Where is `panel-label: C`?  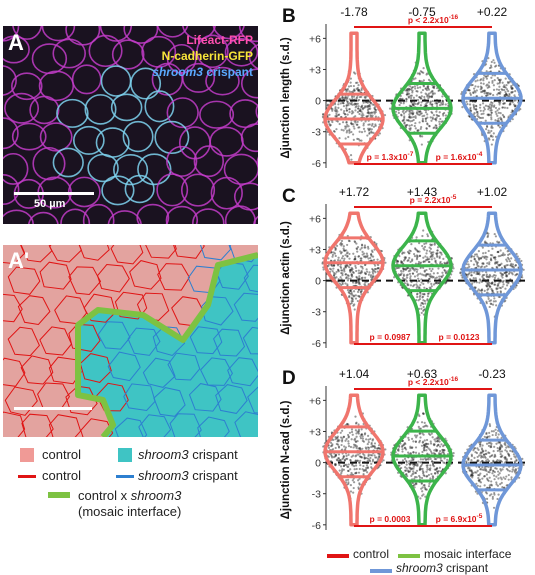 panel-label: C is located at coordinates (289, 196).